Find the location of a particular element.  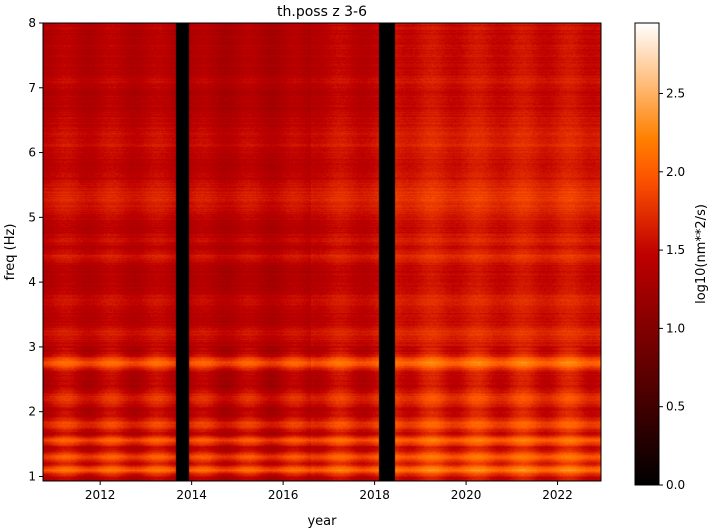

x-tick-label: 2018 is located at coordinates (374, 495).